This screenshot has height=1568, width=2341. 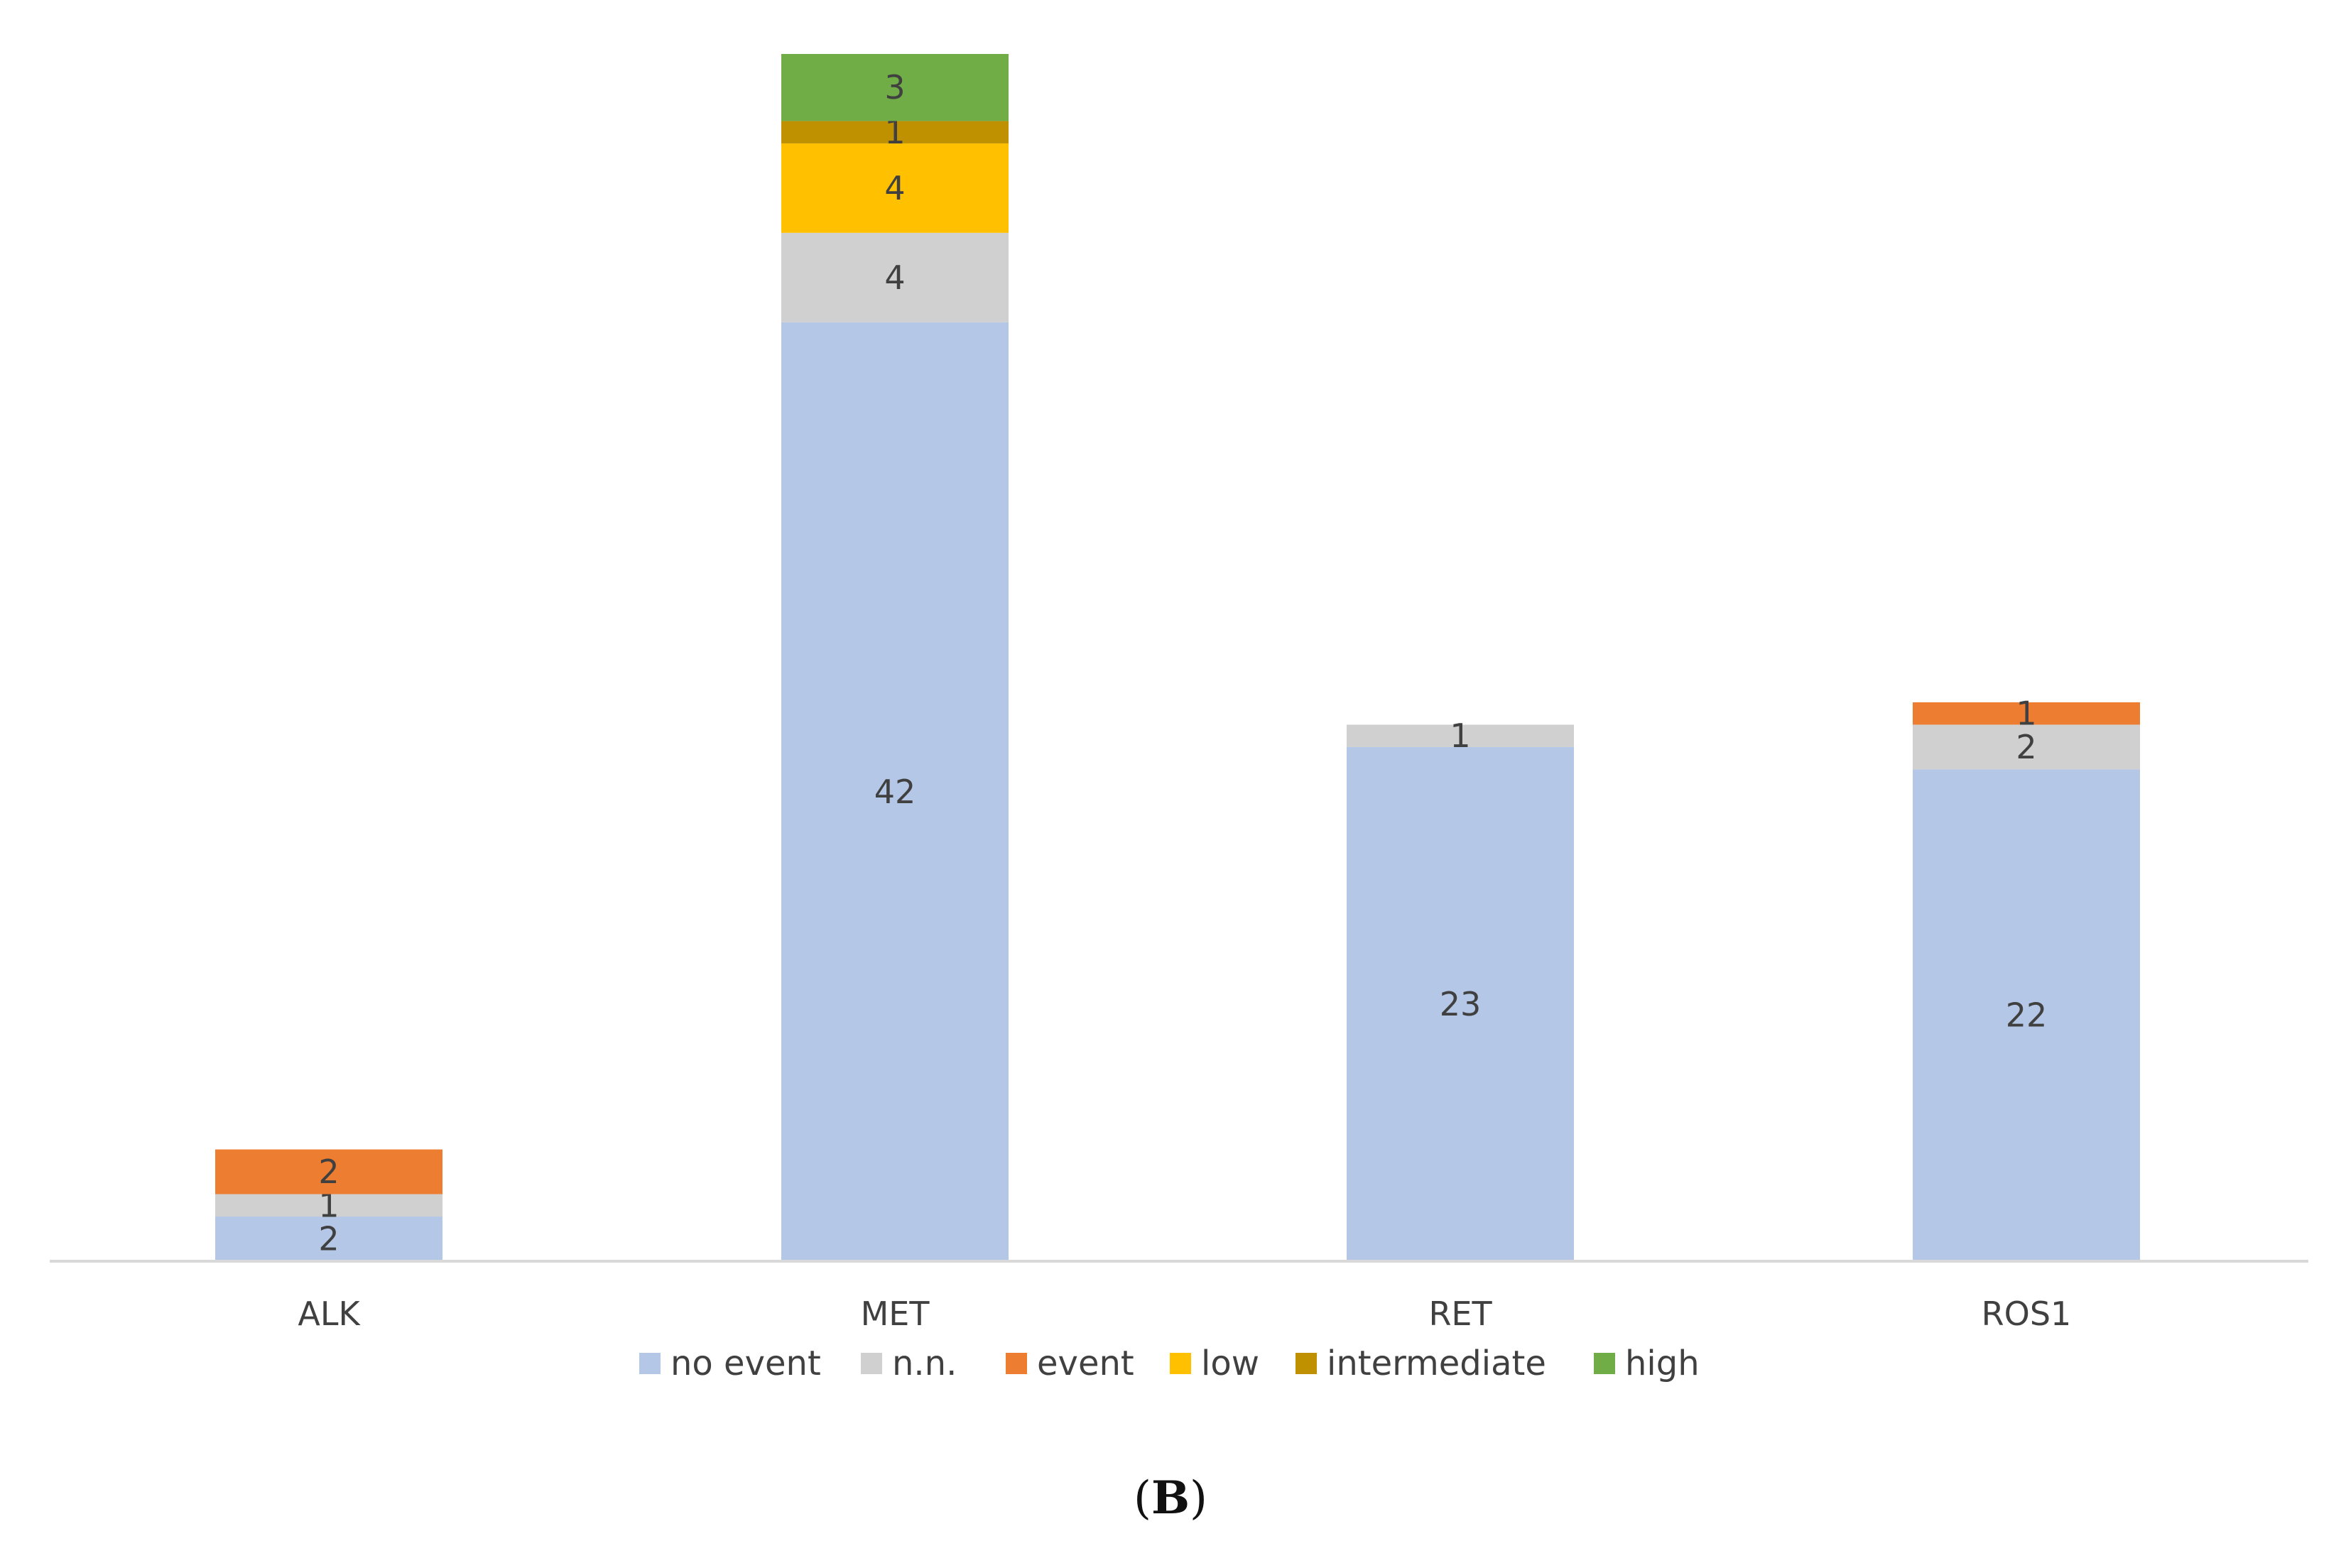 I want to click on legend-label-high: high, so click(x=1662, y=1364).